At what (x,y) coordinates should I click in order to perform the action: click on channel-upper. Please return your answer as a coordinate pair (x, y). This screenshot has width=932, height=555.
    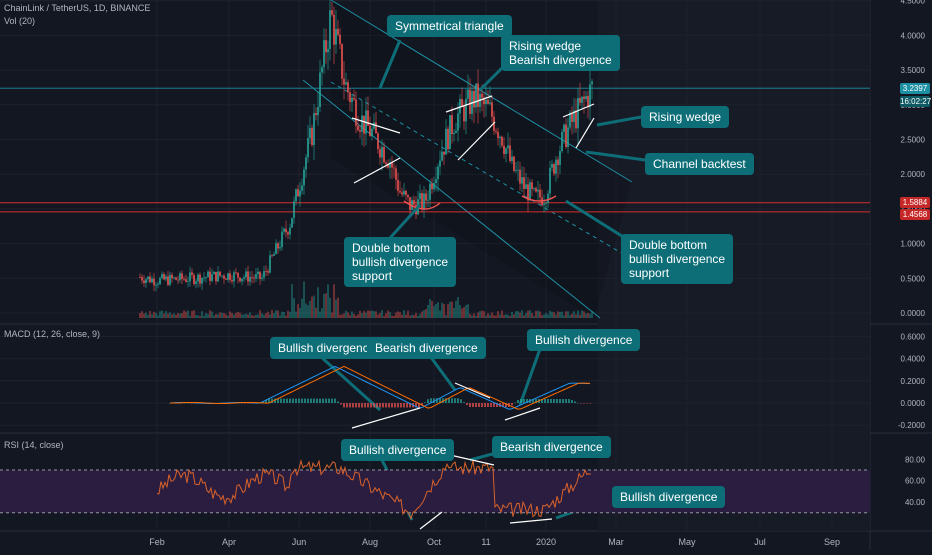
    Looking at the image, I should click on (481, 91).